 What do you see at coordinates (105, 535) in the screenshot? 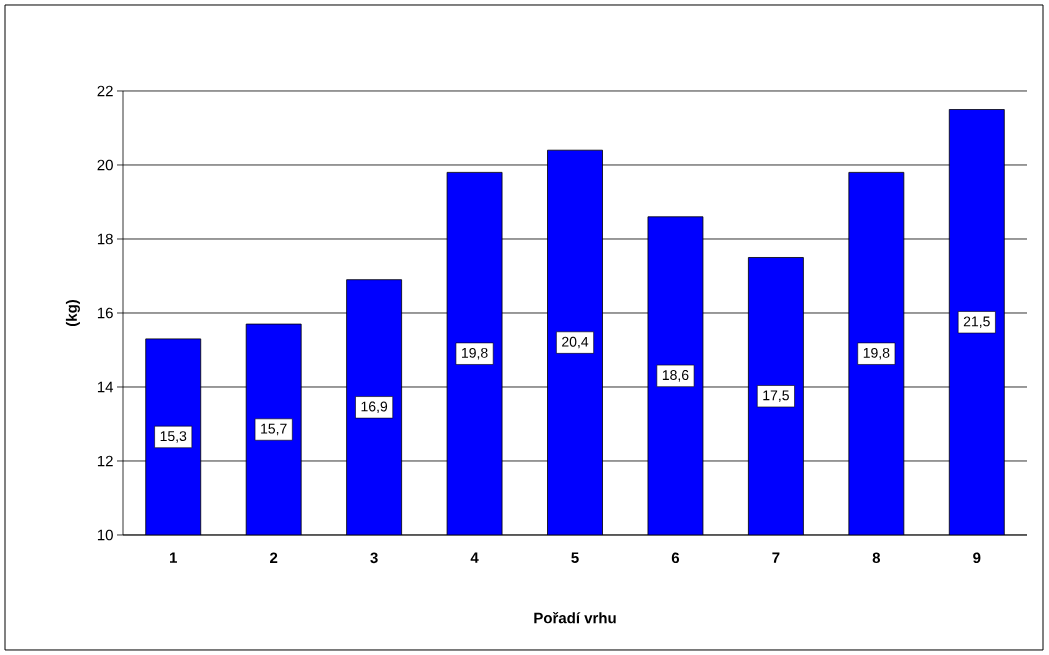
I see `y-tick-label: 10` at bounding box center [105, 535].